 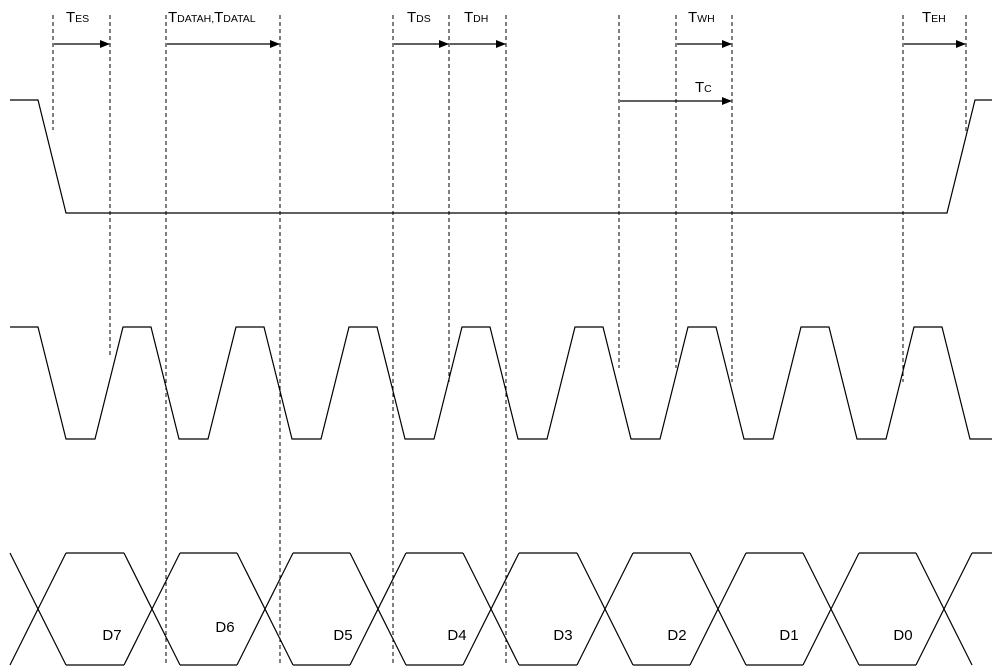 I want to click on bus-crossing-1-b, so click(x=152, y=609).